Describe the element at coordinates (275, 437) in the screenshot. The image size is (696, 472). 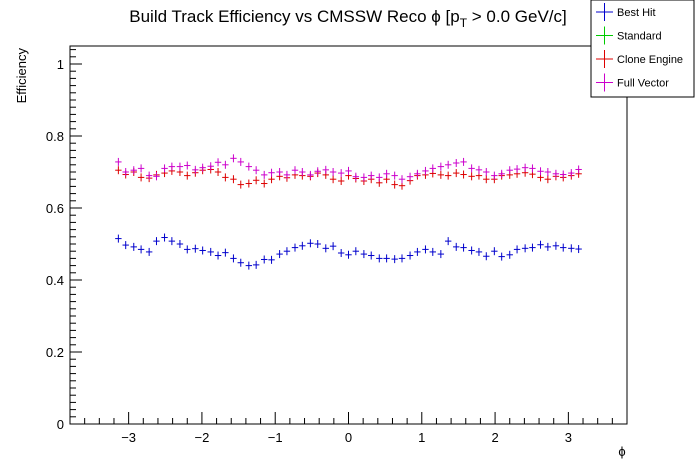
I see `x-tick-label: −1` at that location.